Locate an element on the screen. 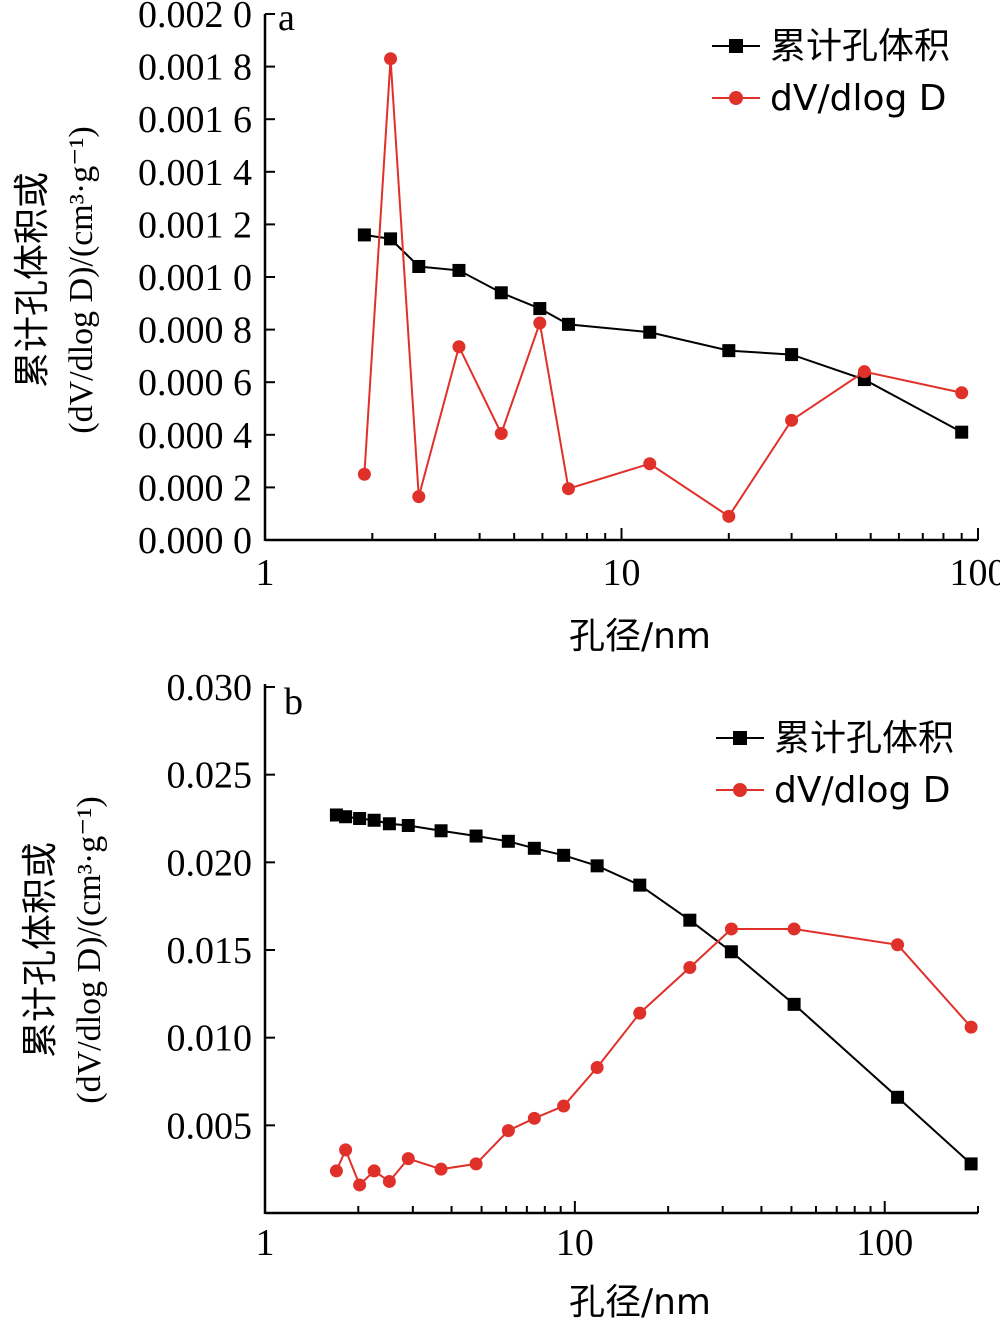 This screenshot has width=1000, height=1327. chart-a-y-tick-label-6: 0.001 2 is located at coordinates (195, 225).